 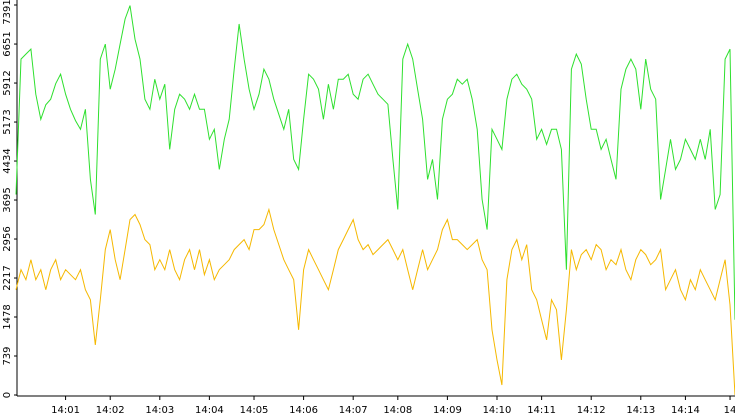 What do you see at coordinates (729, 410) in the screenshot?
I see `x-tick-label: 14` at bounding box center [729, 410].